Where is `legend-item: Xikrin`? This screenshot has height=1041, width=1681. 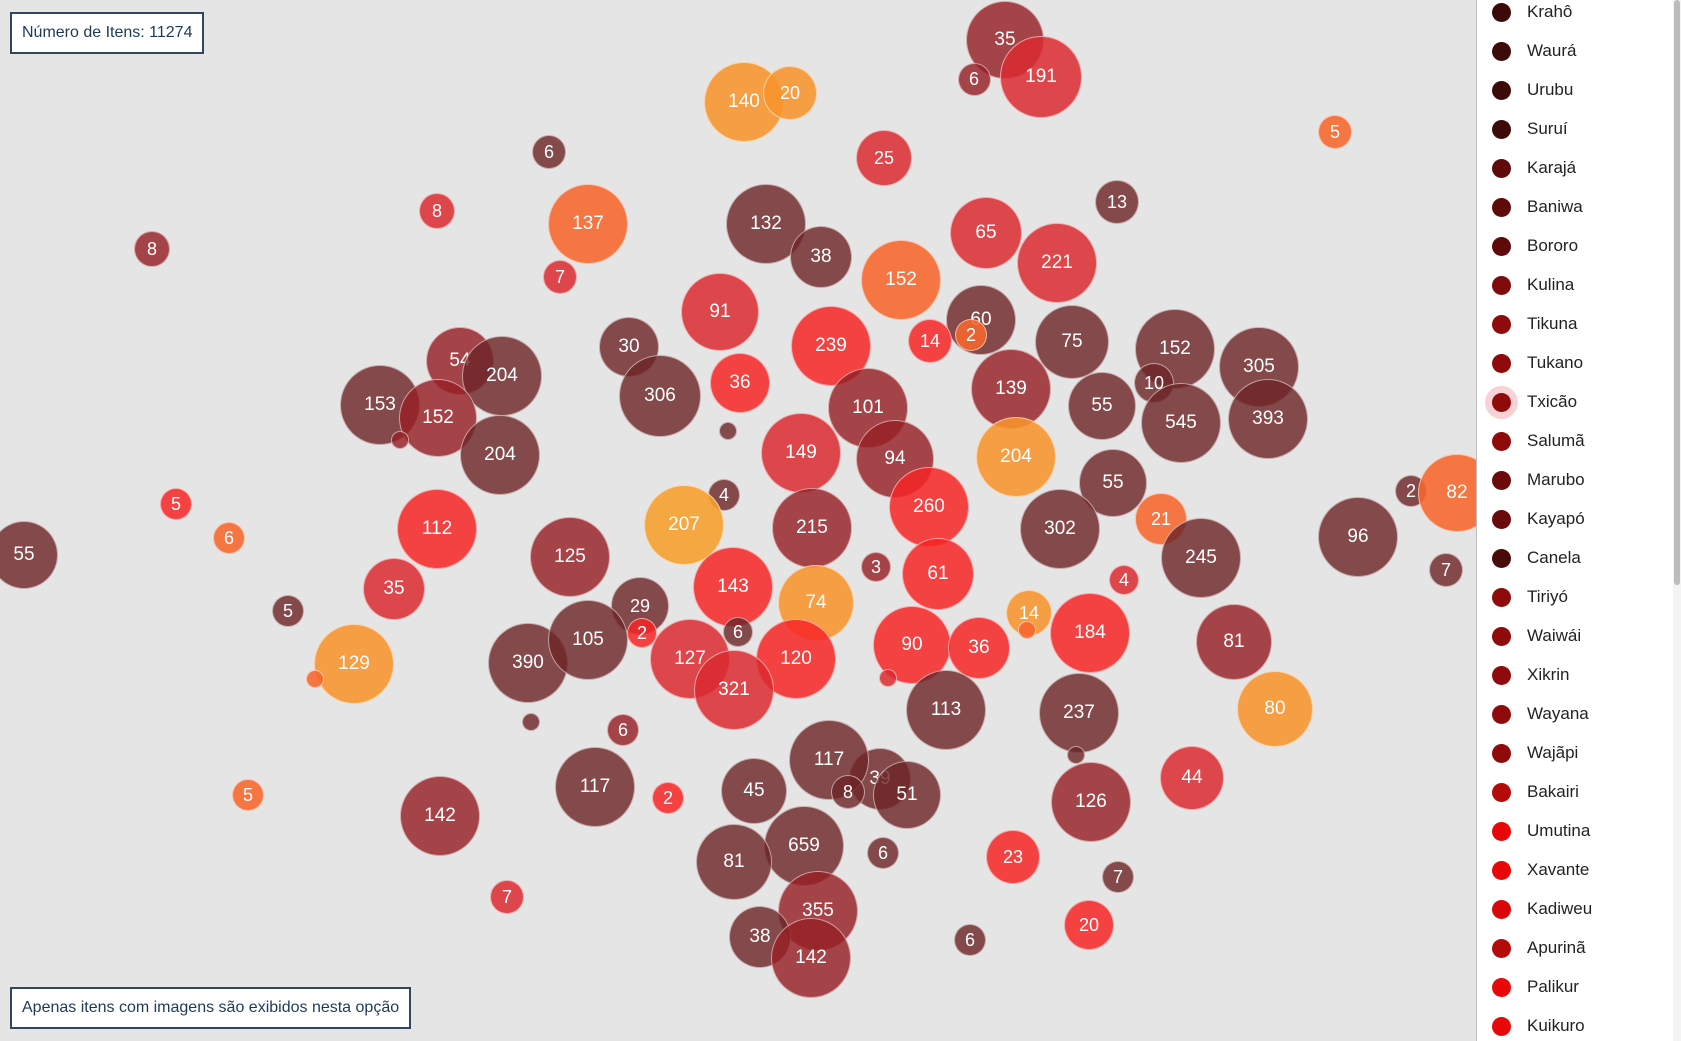 legend-item: Xikrin is located at coordinates (1523, 675).